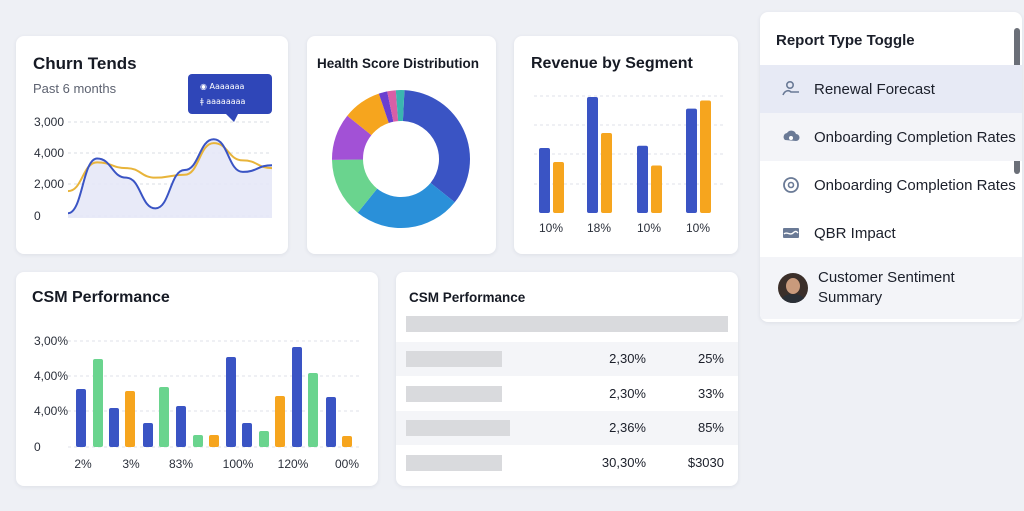  Describe the element at coordinates (85, 63) in the screenshot. I see `churn-title: Churn Tends` at that location.